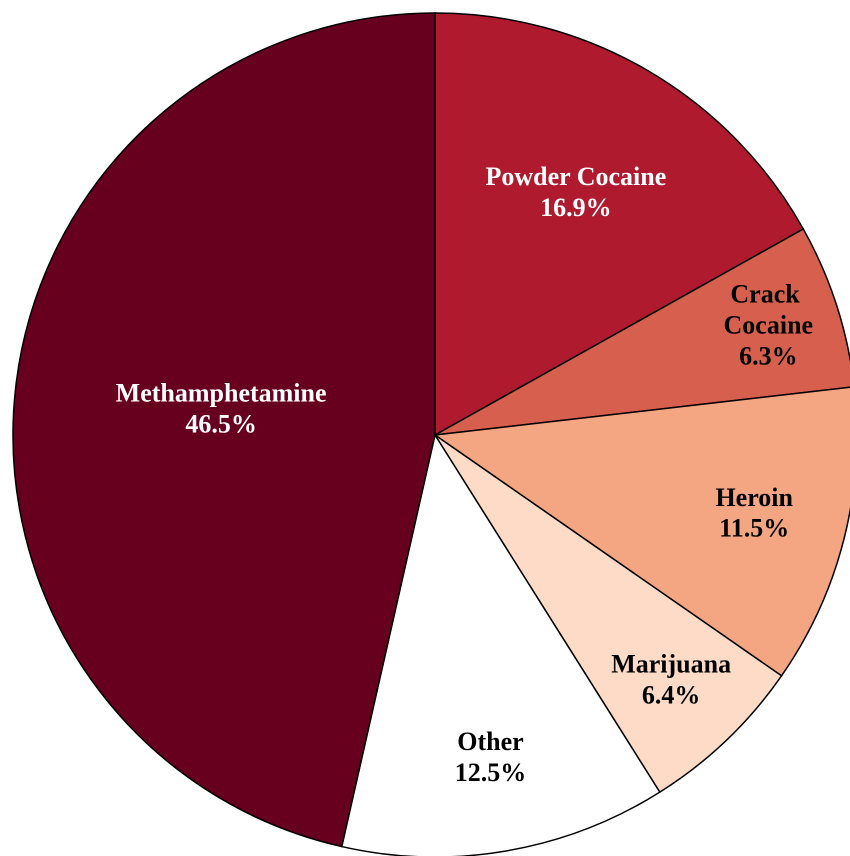 This screenshot has width=850, height=856. What do you see at coordinates (491, 772) in the screenshot?
I see `slice-value-label: 12.5%` at bounding box center [491, 772].